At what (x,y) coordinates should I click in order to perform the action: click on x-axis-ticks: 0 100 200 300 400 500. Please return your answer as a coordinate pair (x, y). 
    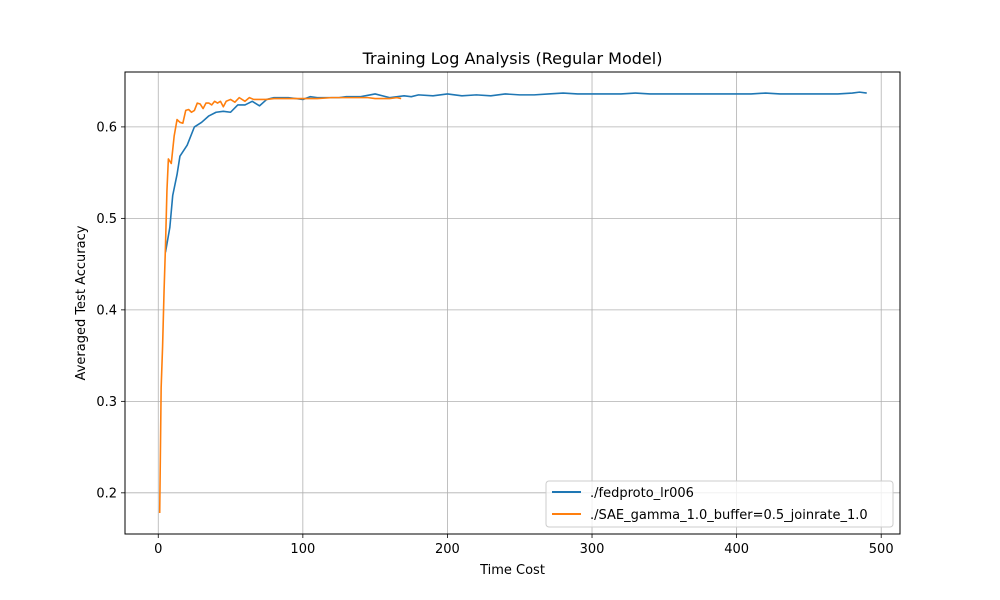
    Looking at the image, I should click on (524, 545).